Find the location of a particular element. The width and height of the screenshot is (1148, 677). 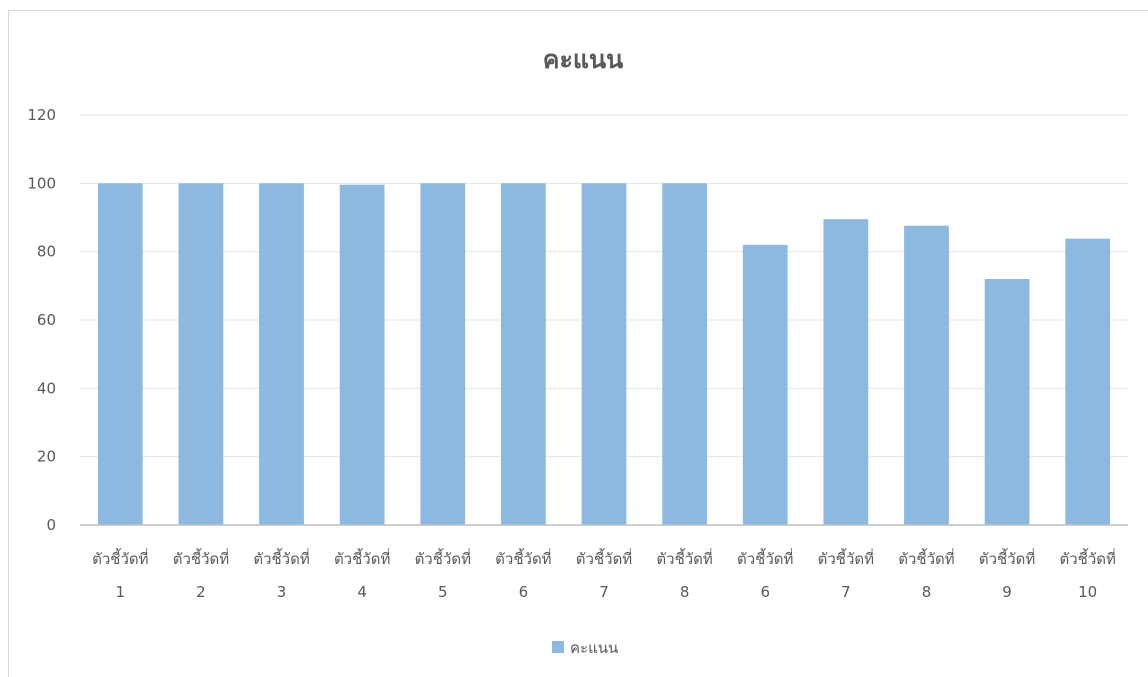

y-axis-ticks: 0 20 40 60 80 100 120 is located at coordinates (41, 320).